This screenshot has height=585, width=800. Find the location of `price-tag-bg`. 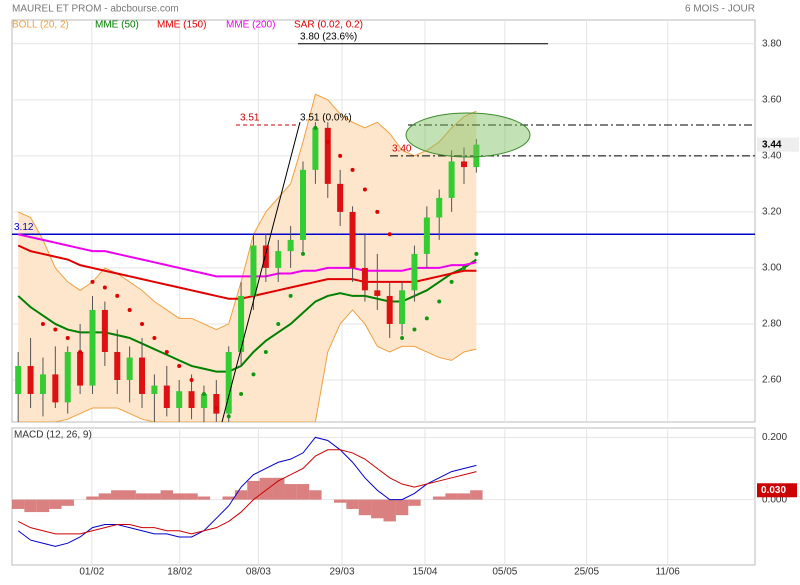

price-tag-bg is located at coordinates (778, 144).